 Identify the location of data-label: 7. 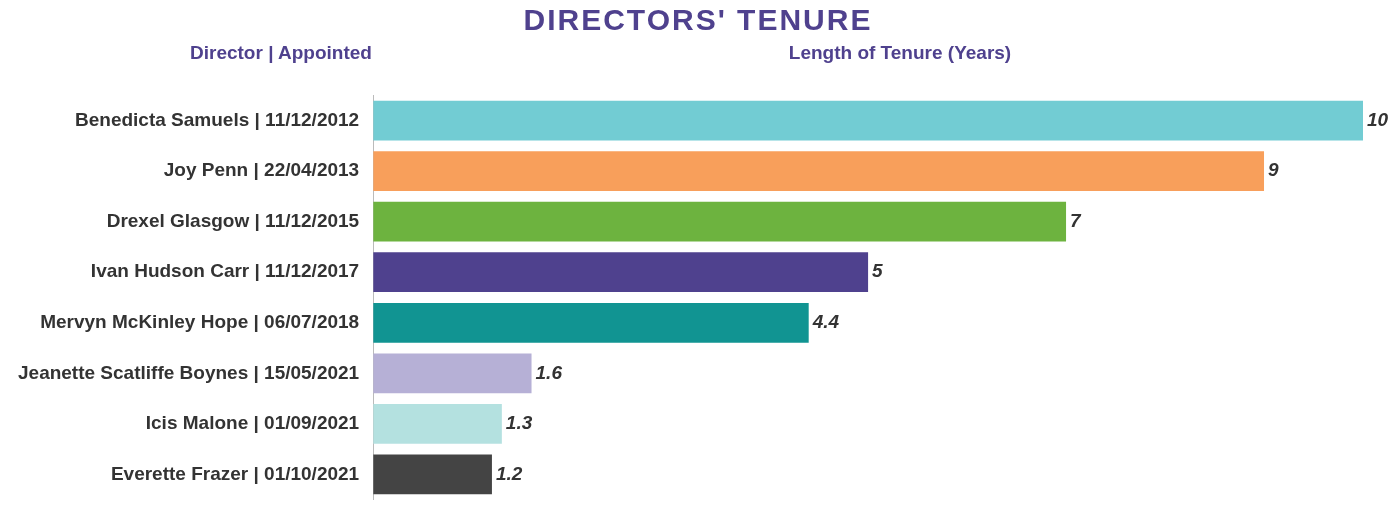
(1076, 220).